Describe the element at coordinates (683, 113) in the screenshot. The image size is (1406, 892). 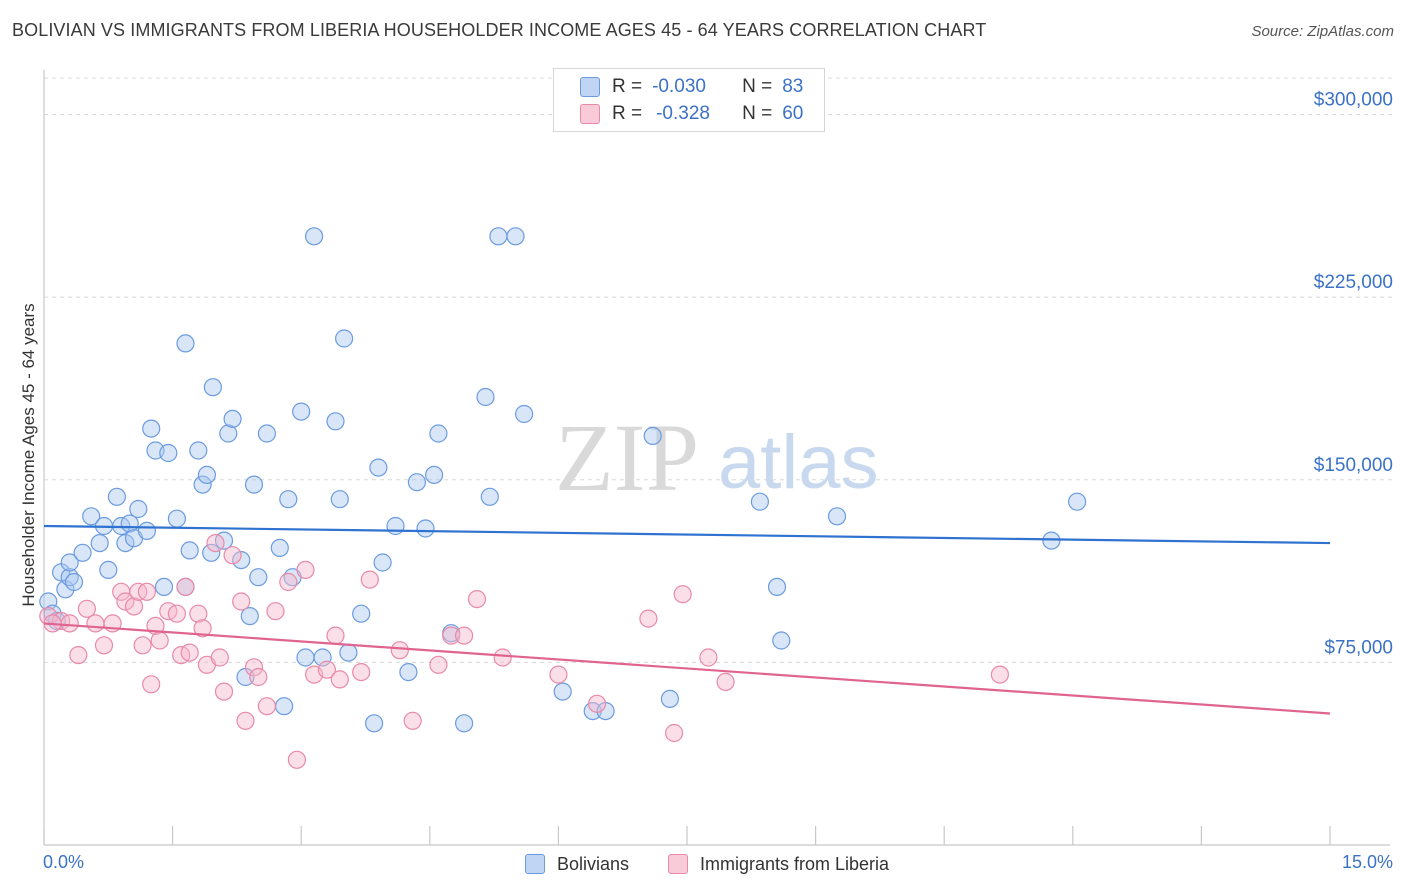
I see `legend-r-value: -0.328` at that location.